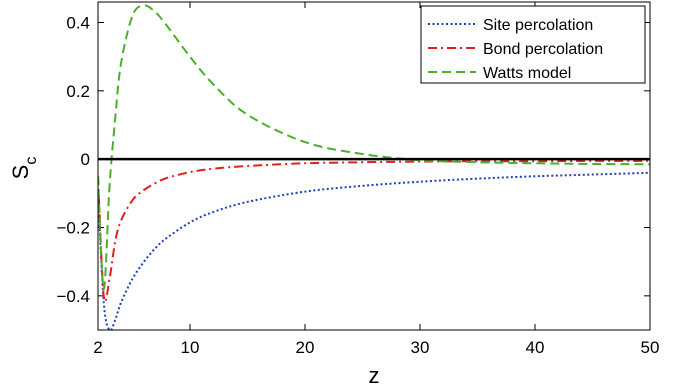  What do you see at coordinates (97, 347) in the screenshot?
I see `x-tick-label: 2` at bounding box center [97, 347].